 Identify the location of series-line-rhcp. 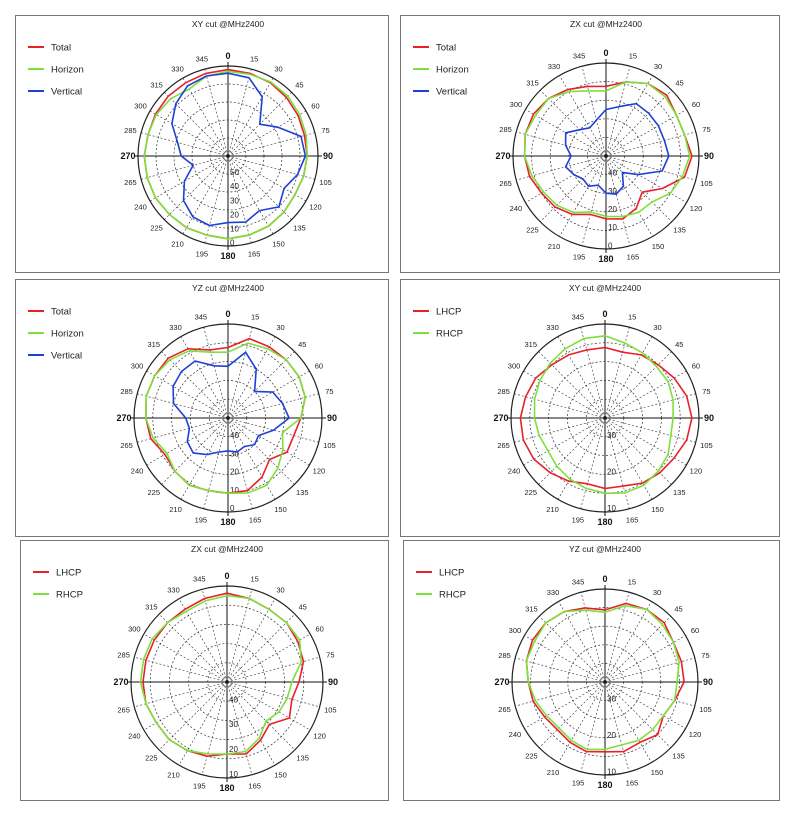
(603, 414).